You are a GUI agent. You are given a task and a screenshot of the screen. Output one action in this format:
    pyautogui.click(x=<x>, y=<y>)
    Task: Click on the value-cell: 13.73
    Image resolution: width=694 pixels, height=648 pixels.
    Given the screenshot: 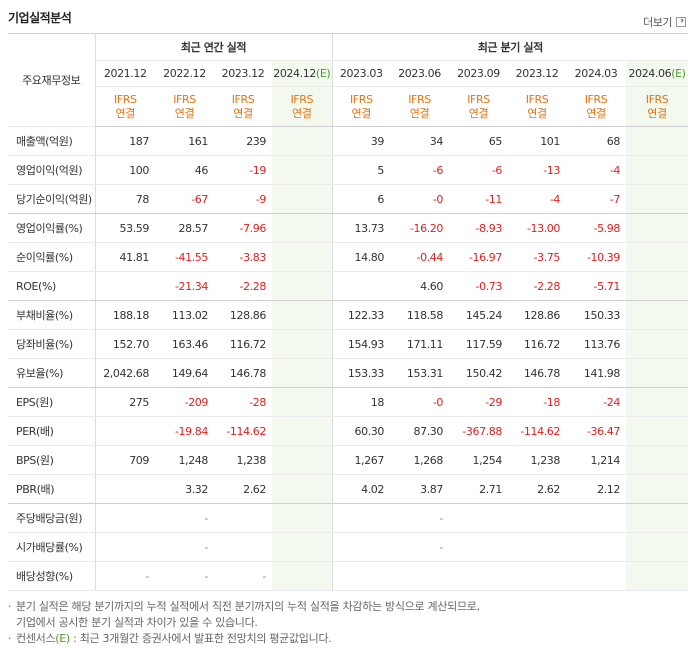 What is the action you would take?
    pyautogui.click(x=360, y=228)
    